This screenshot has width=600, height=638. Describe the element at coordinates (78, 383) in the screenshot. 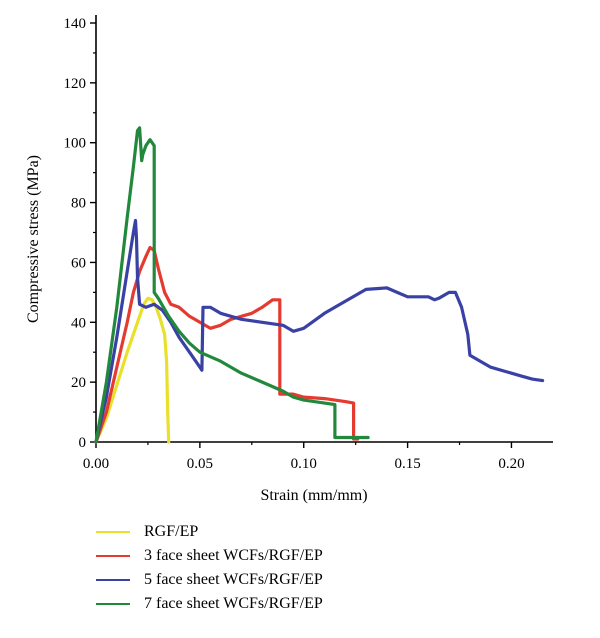

I see `y-tick-label: 20` at that location.